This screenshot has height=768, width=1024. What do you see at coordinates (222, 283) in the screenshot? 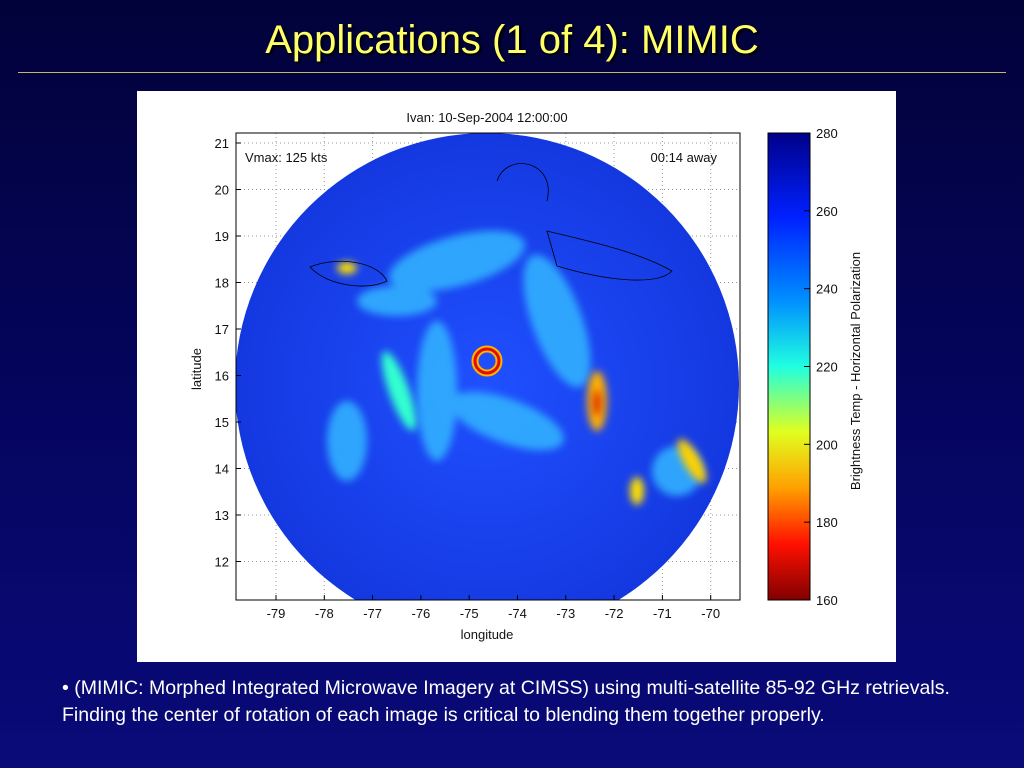
I see `y-tick-label: 18` at bounding box center [222, 283].